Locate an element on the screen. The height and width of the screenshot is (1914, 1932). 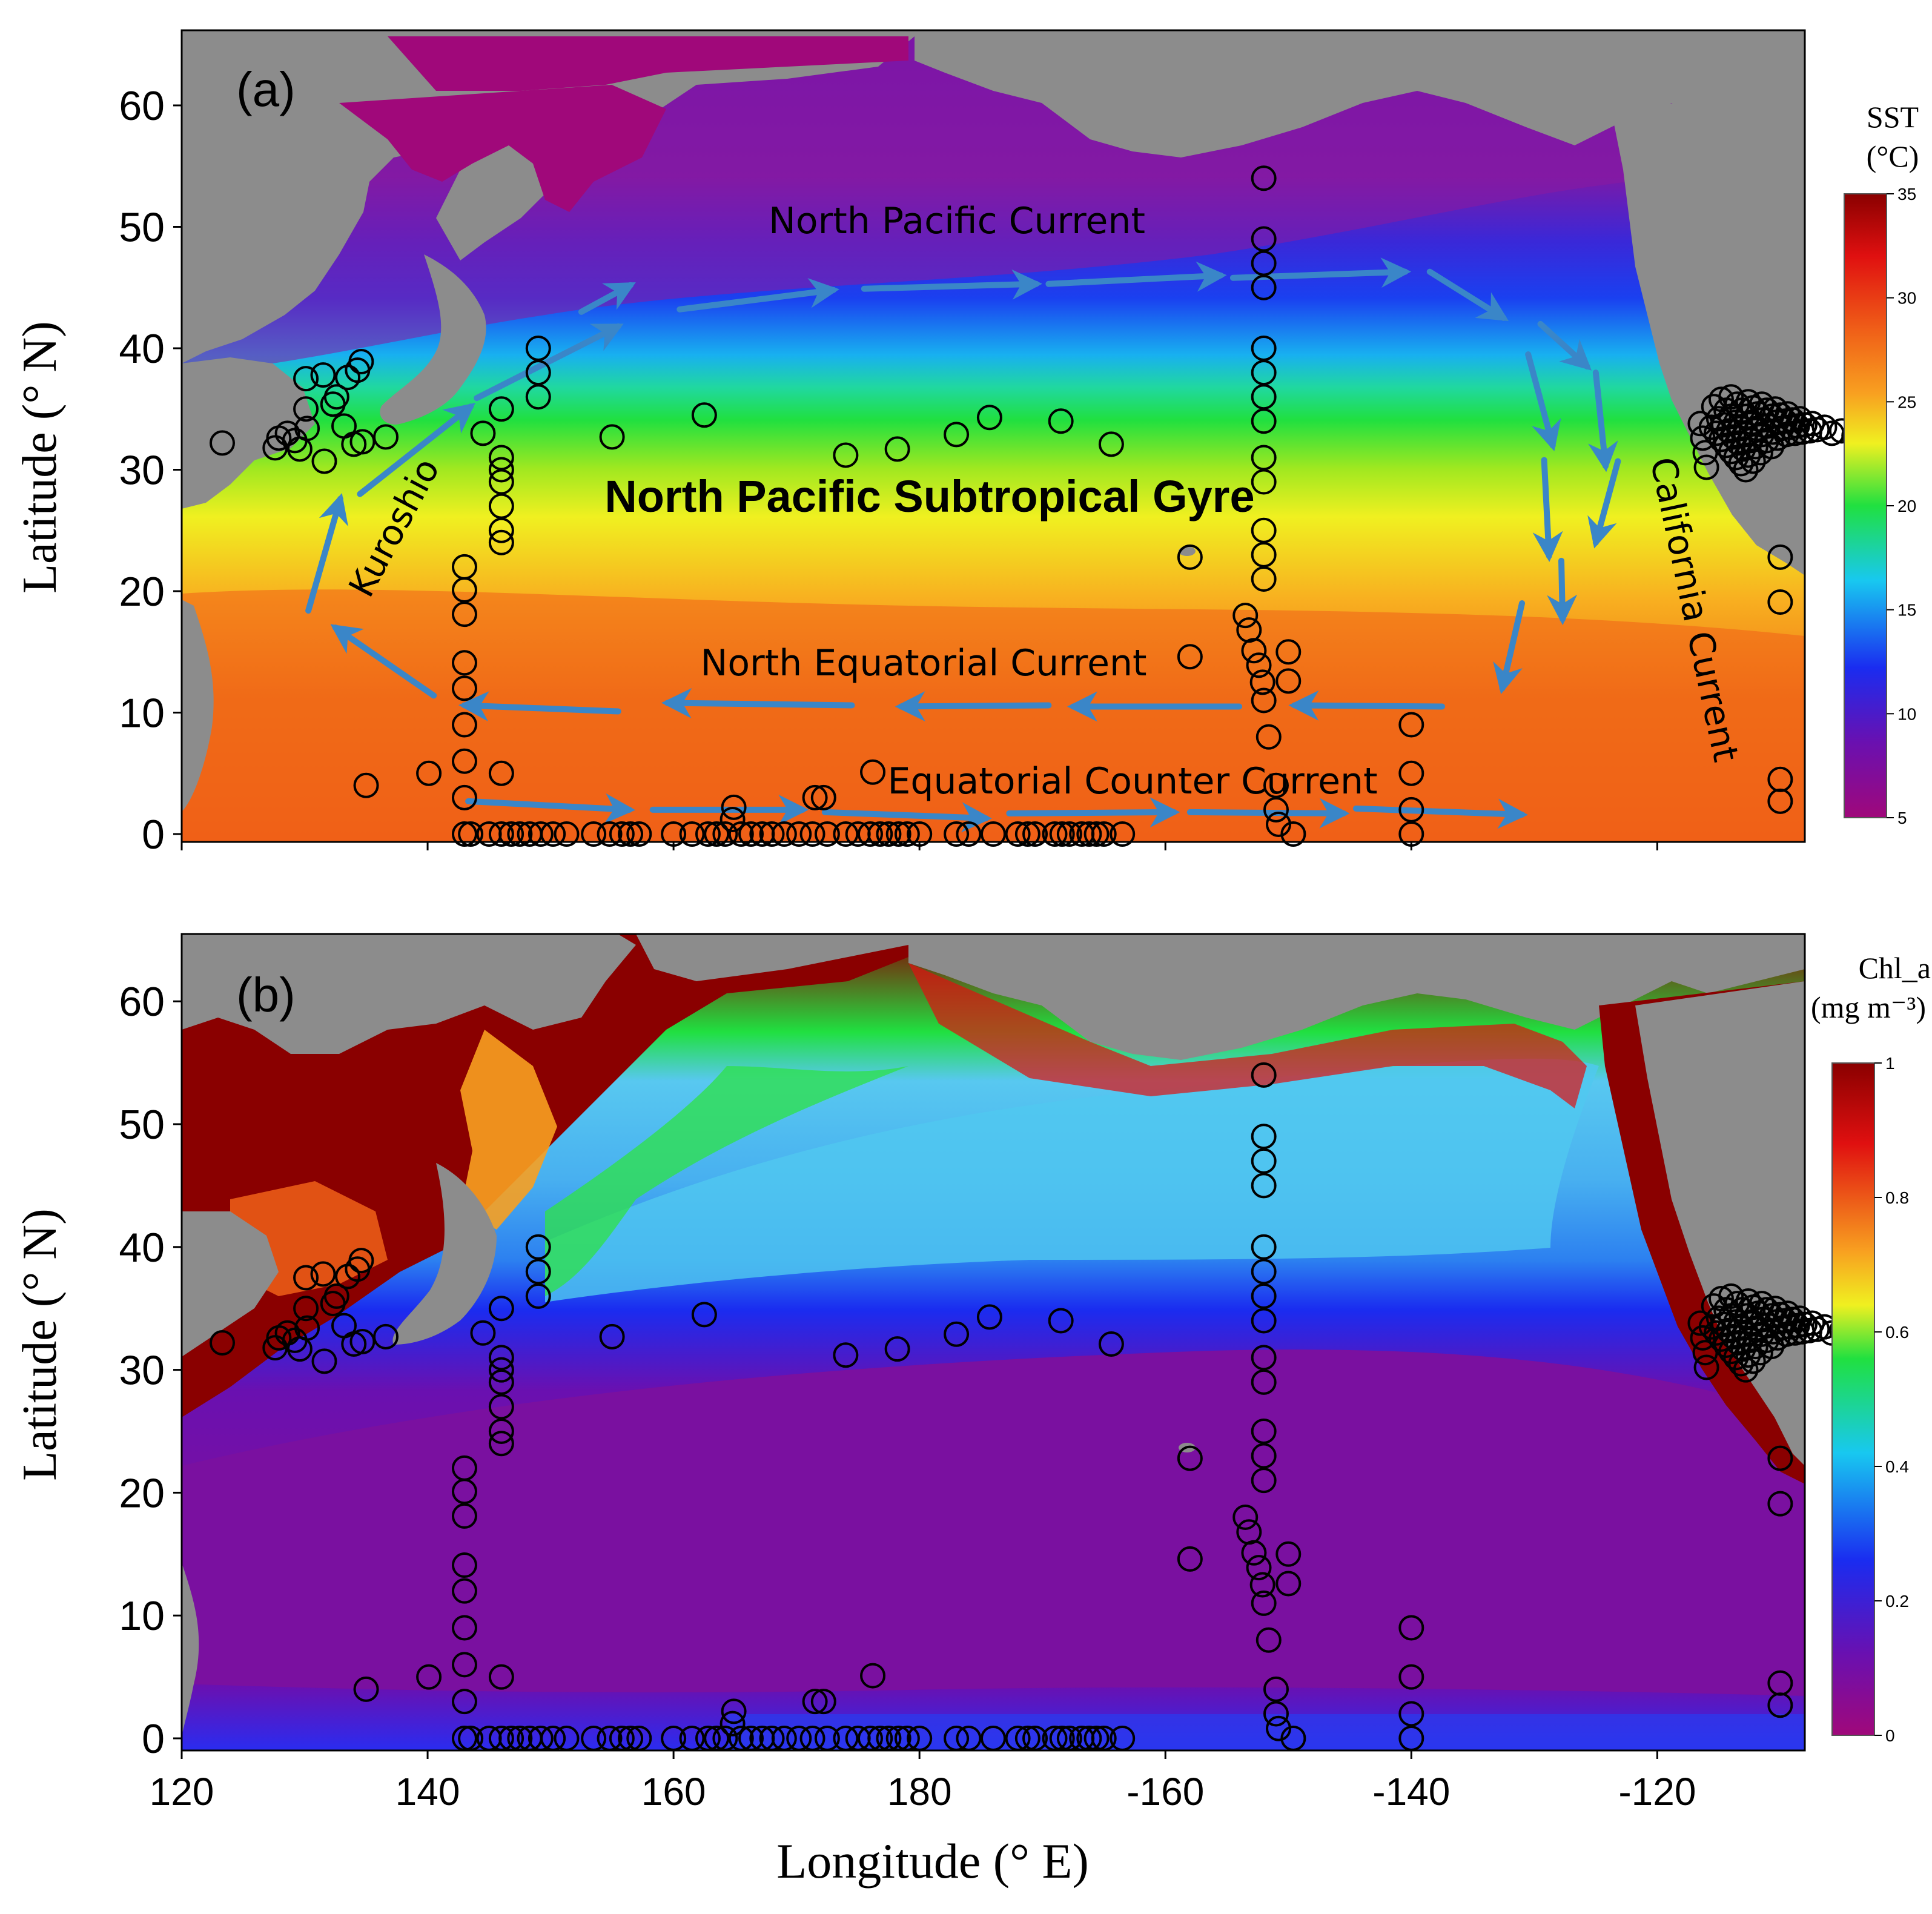
cb-tick-label-b-1: 0.8 is located at coordinates (1897, 1197).